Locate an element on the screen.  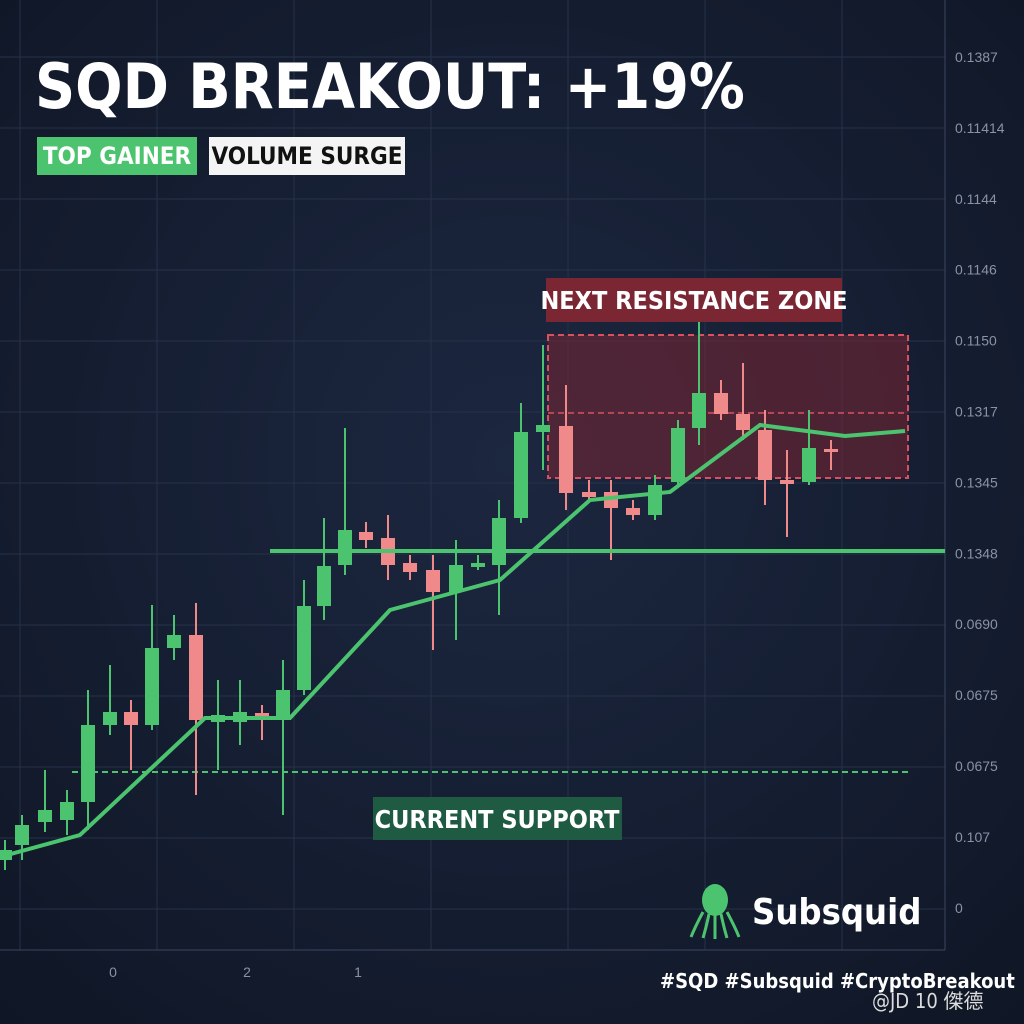
y-label: 0.1348 is located at coordinates (976, 553).